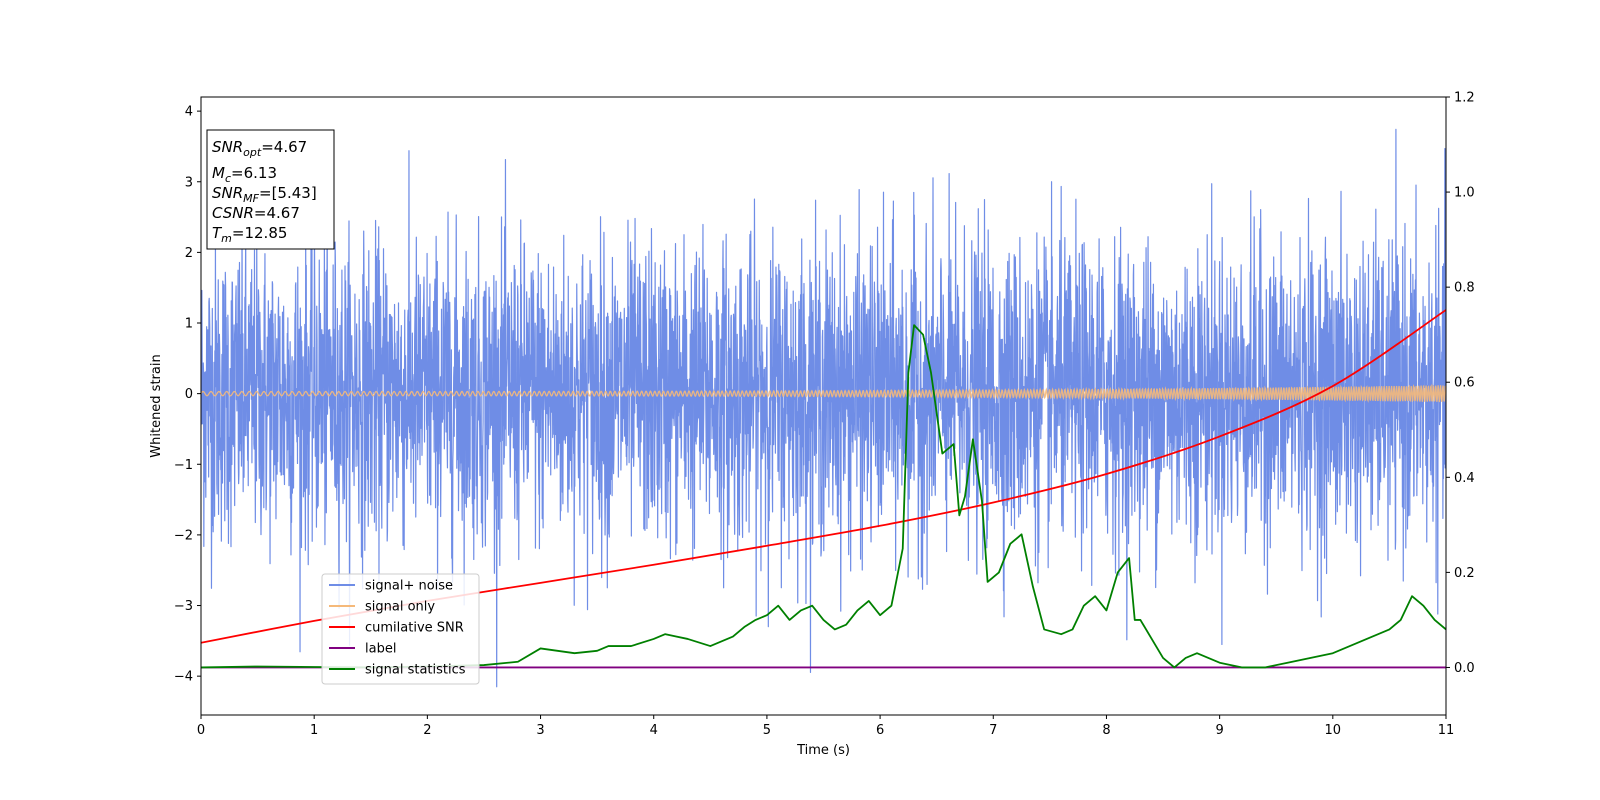 This screenshot has height=800, width=1600. What do you see at coordinates (1464, 383) in the screenshot?
I see `y-right-tick-label: 0.6` at bounding box center [1464, 383].